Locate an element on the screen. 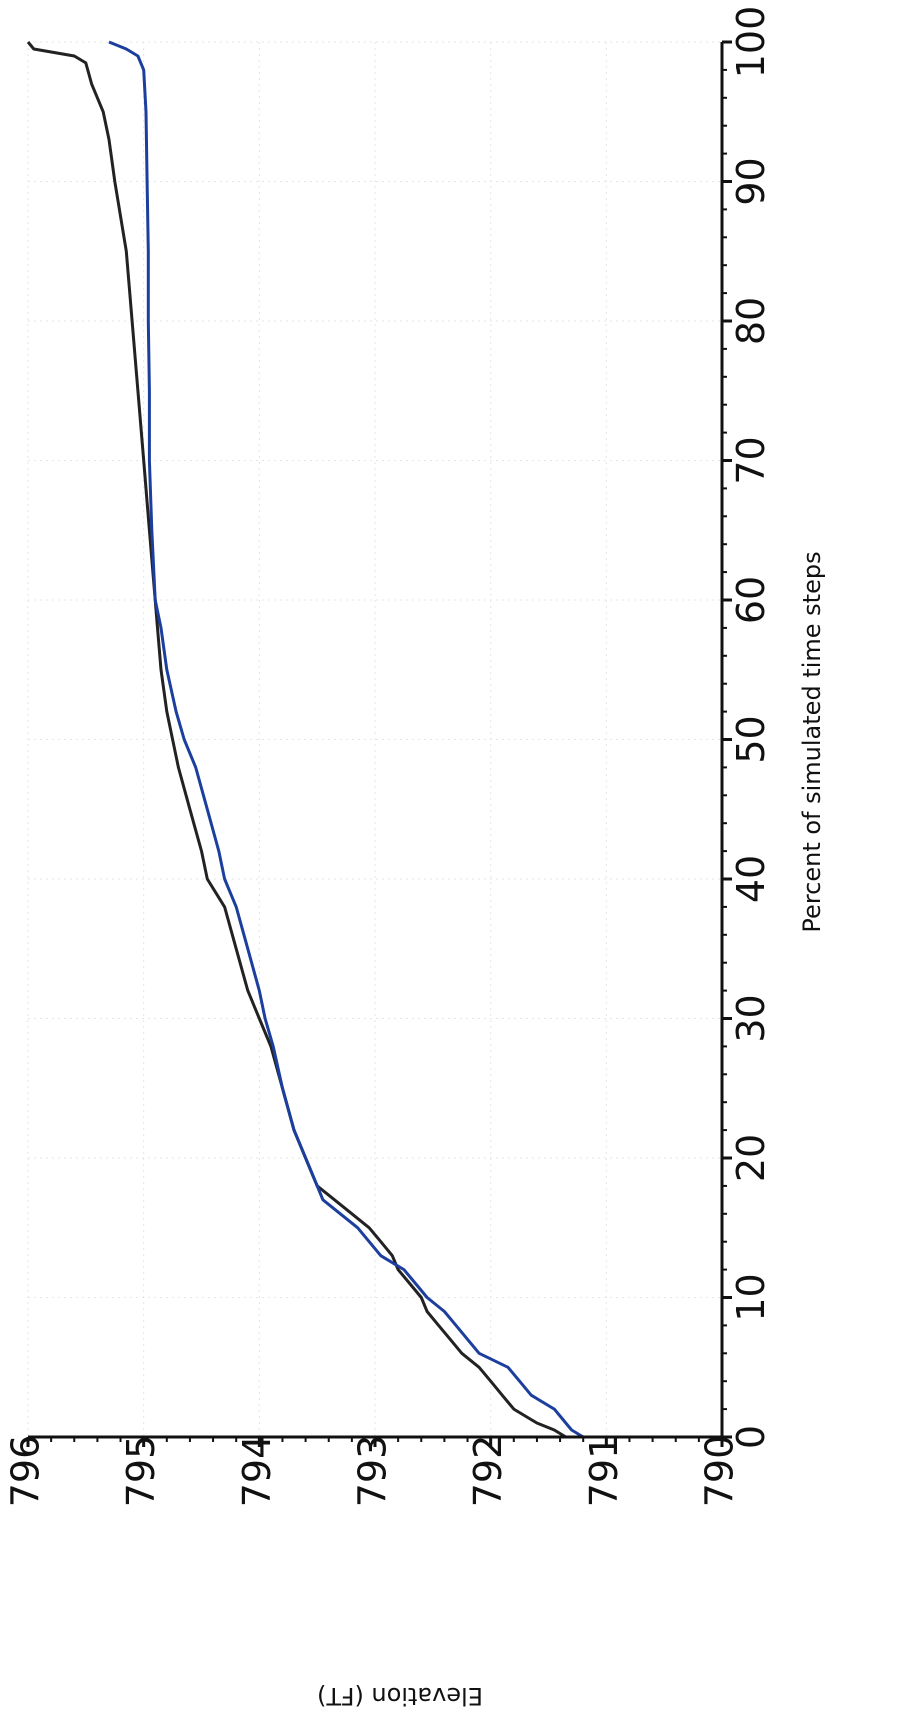  y-tick-label: 794 is located at coordinates (257, 1471).